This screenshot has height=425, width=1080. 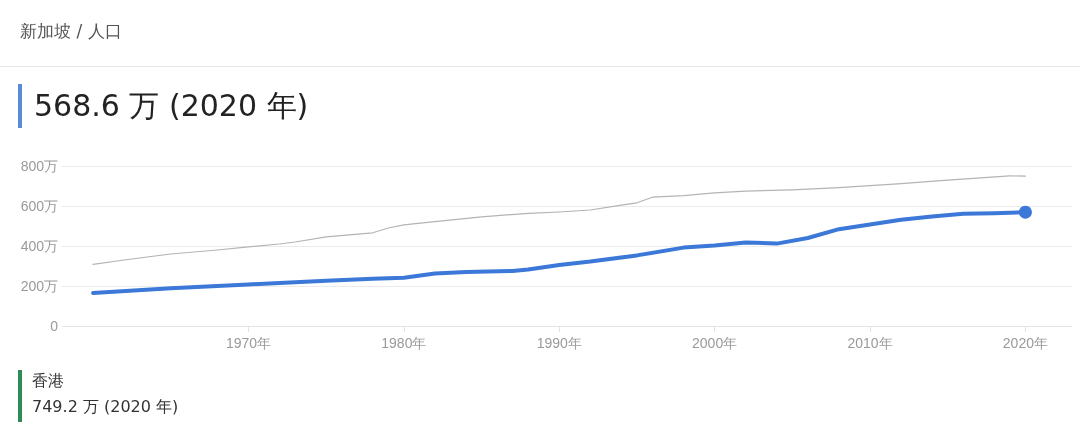 I want to click on x-tick-label: 2000年, so click(x=715, y=343).